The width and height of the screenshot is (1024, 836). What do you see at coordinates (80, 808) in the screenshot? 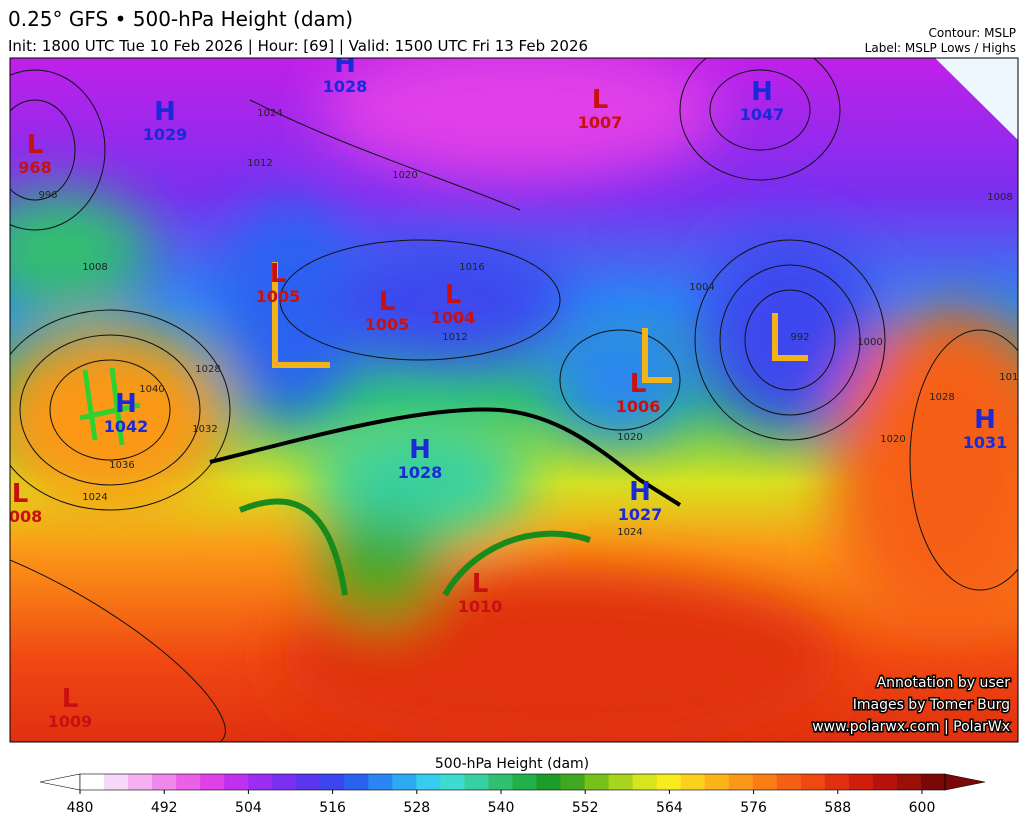
I see `colorbar-tick-label: 480` at bounding box center [80, 808].